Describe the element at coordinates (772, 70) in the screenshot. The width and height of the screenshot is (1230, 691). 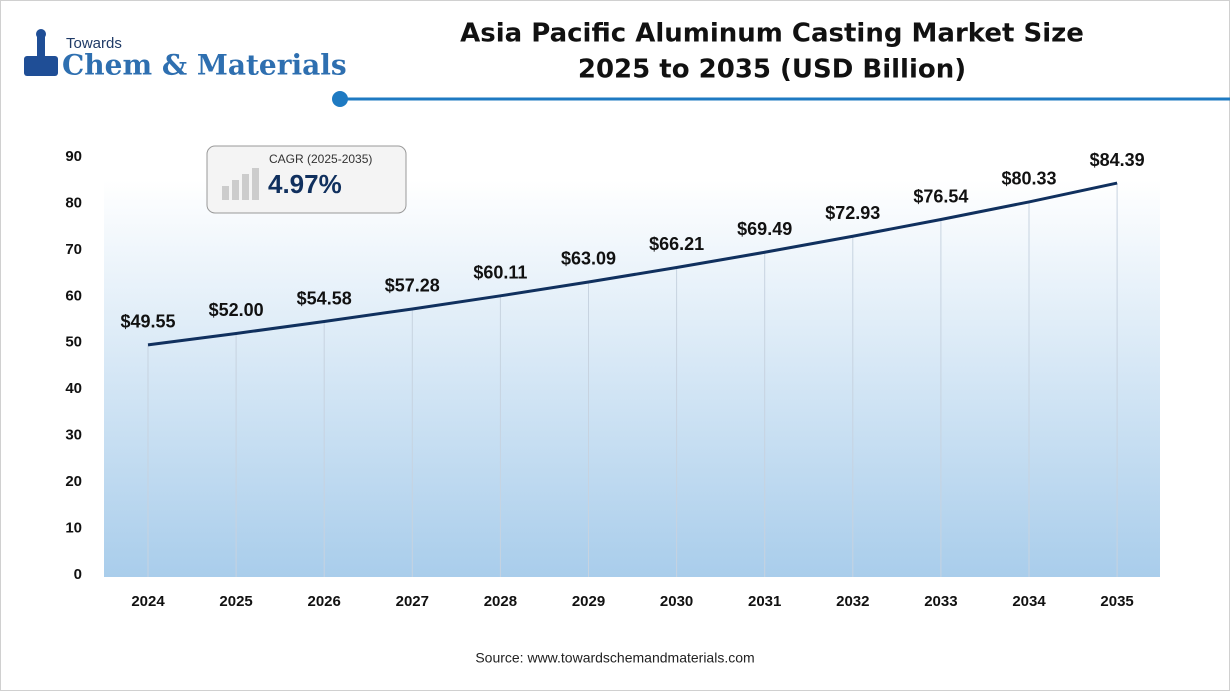
I see `chart-title: 2025 to 2035 (USD Billion)` at that location.